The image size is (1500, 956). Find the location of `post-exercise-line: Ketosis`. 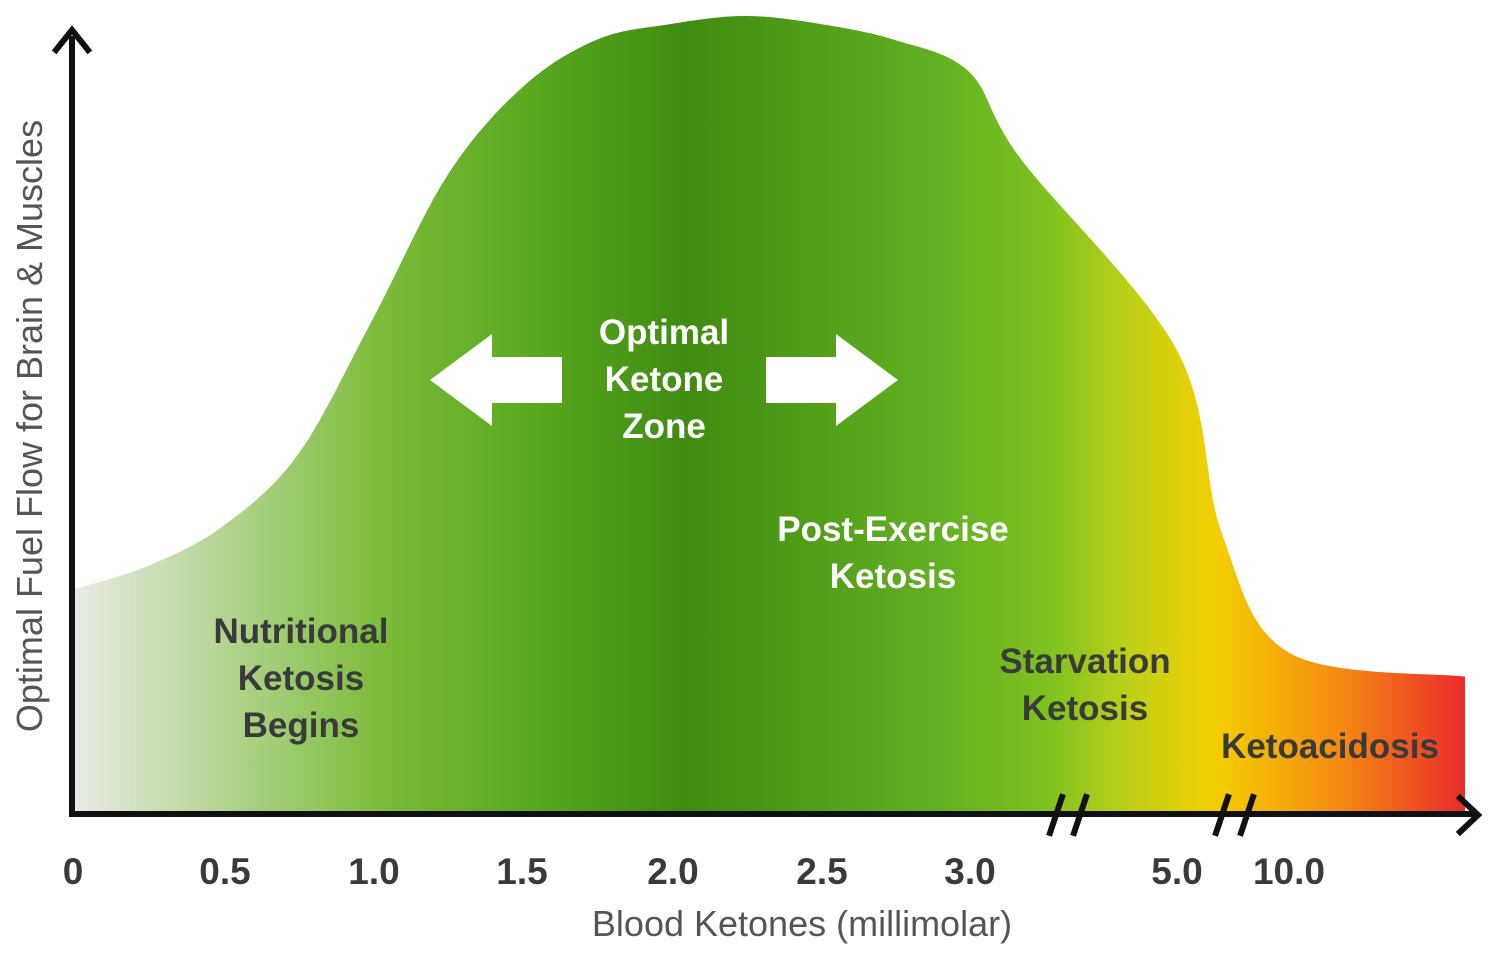

post-exercise-line: Ketosis is located at coordinates (893, 576).